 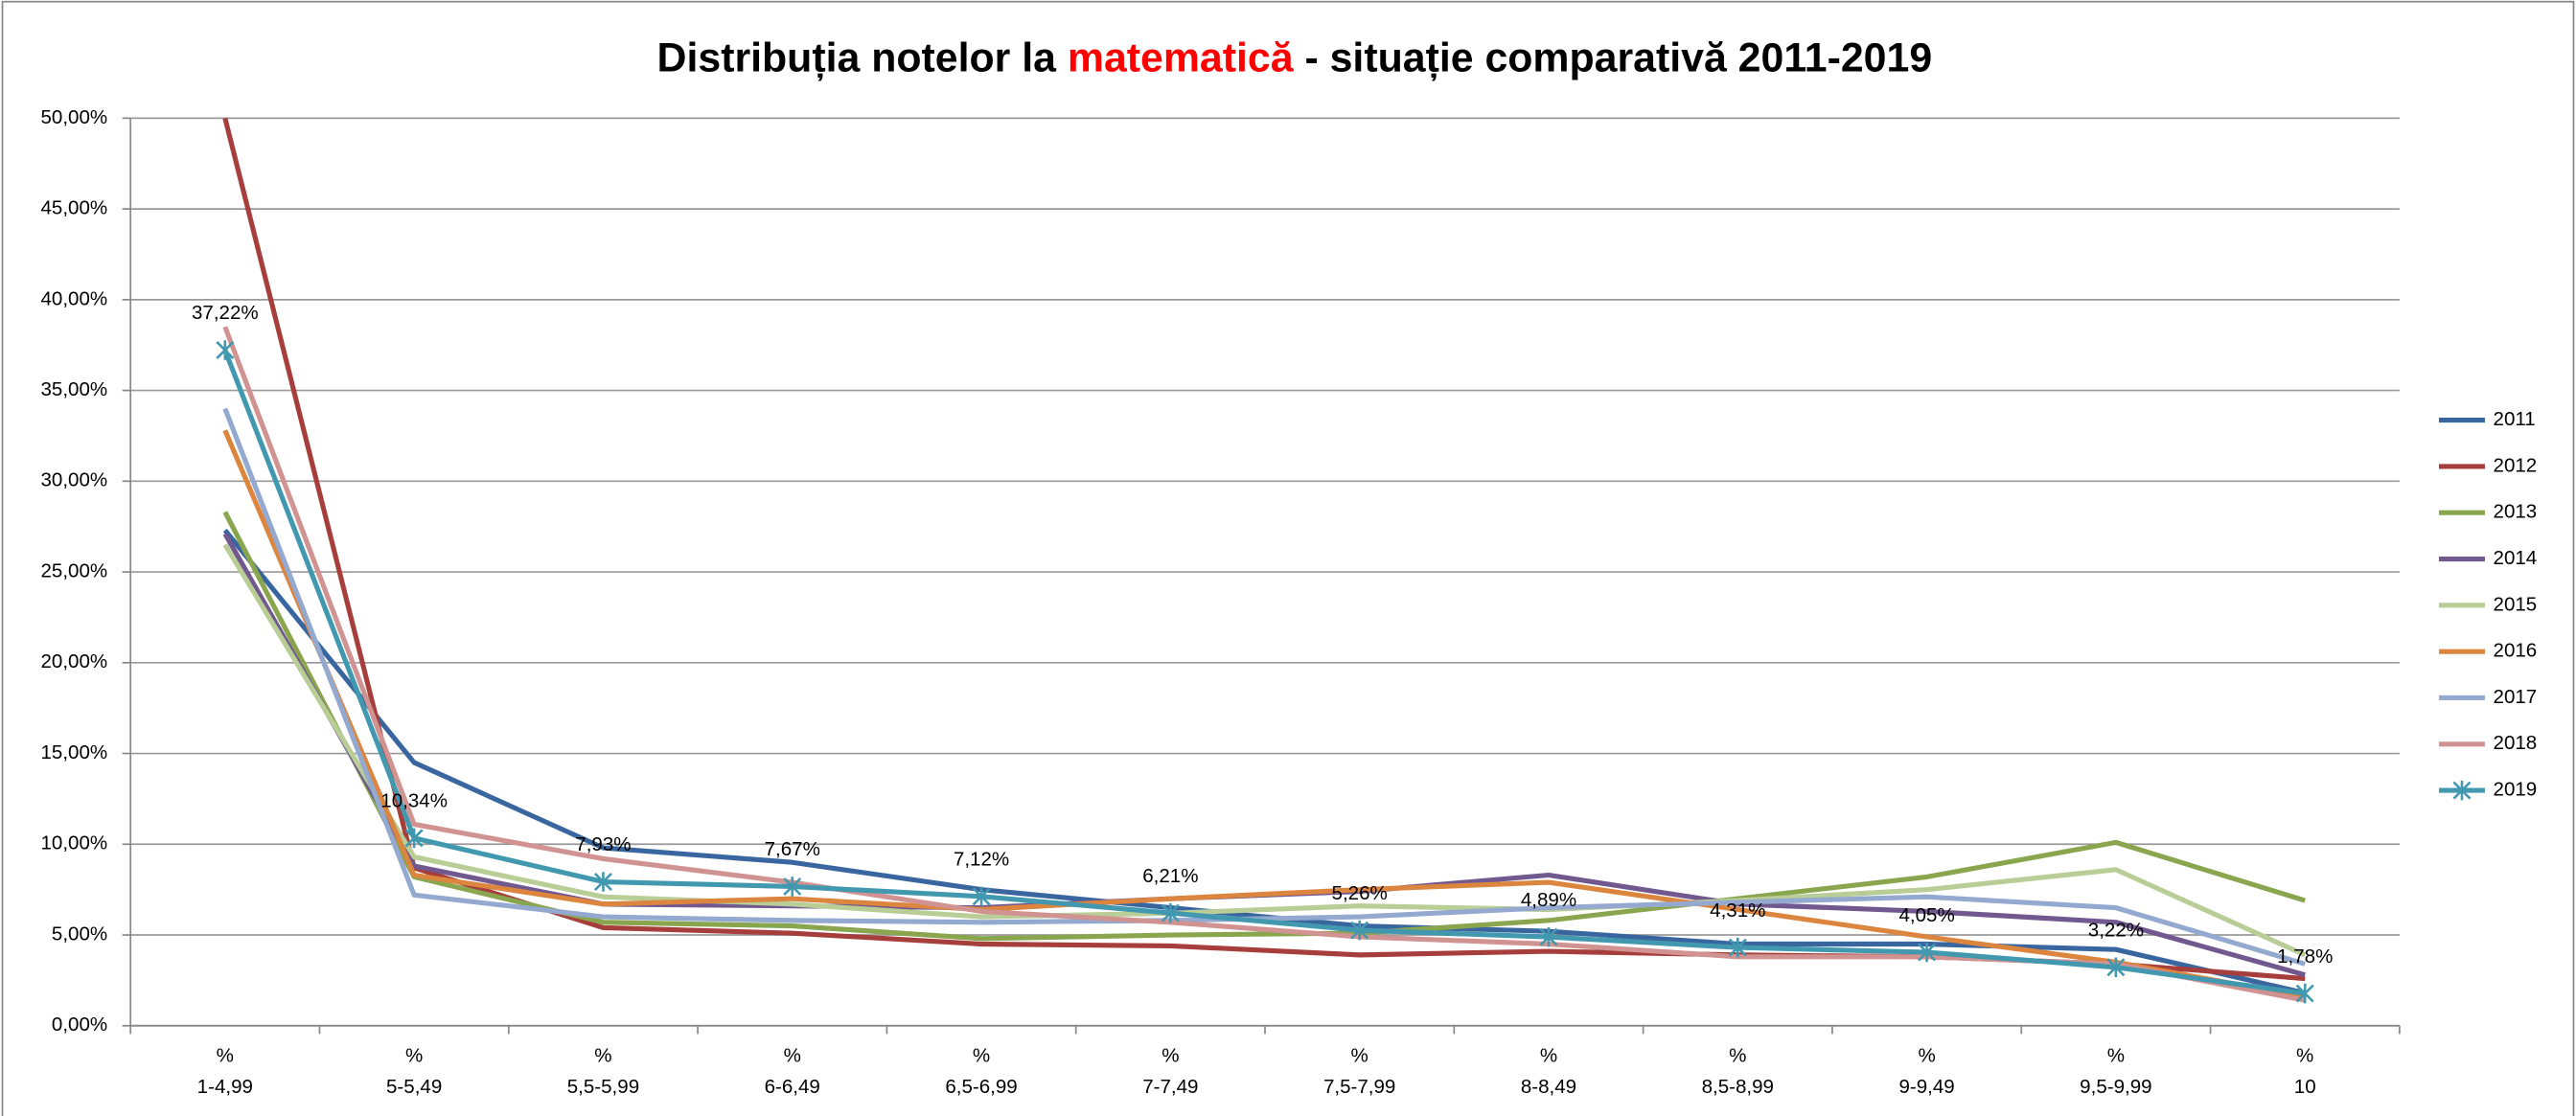 What do you see at coordinates (225, 313) in the screenshot?
I see `data-label: 37,22%` at bounding box center [225, 313].